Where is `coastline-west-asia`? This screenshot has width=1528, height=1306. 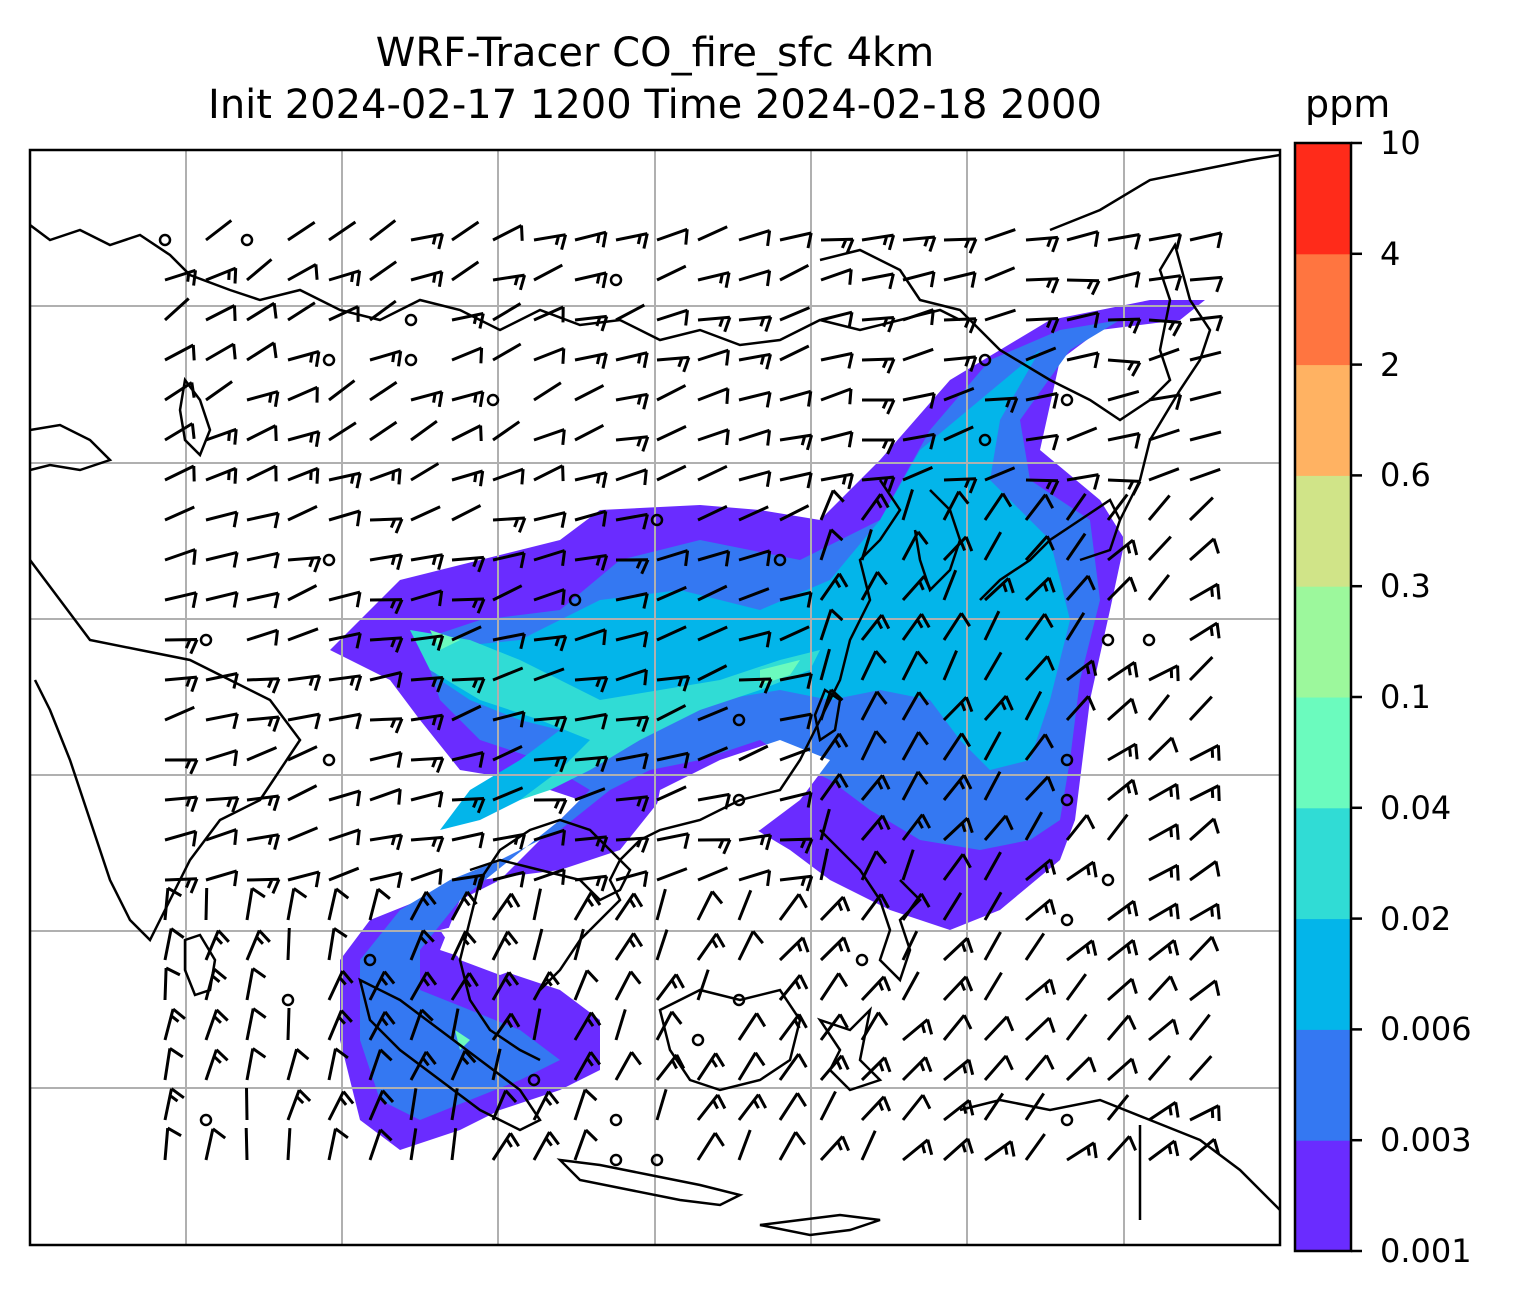
coastline-west-asia is located at coordinates (71, 447).